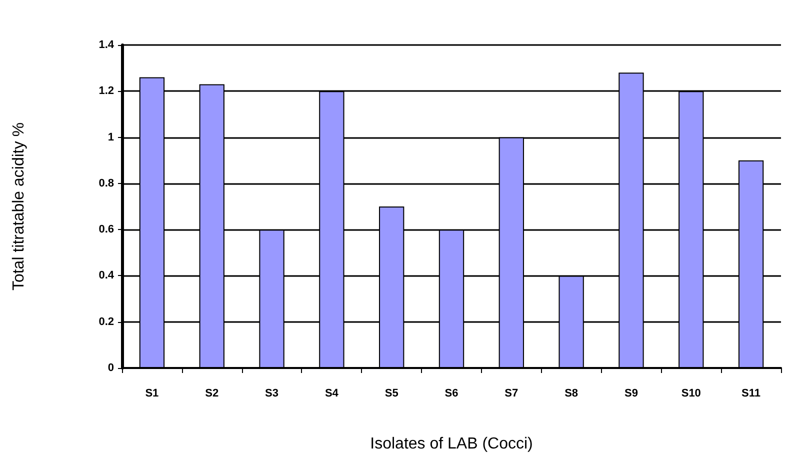 This screenshot has width=787, height=465. Describe the element at coordinates (631, 394) in the screenshot. I see `x-tick-label: S9` at that location.